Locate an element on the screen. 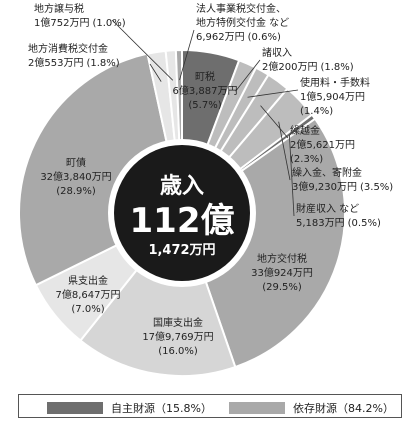  label-name: 財産収入 など is located at coordinates (327, 208).